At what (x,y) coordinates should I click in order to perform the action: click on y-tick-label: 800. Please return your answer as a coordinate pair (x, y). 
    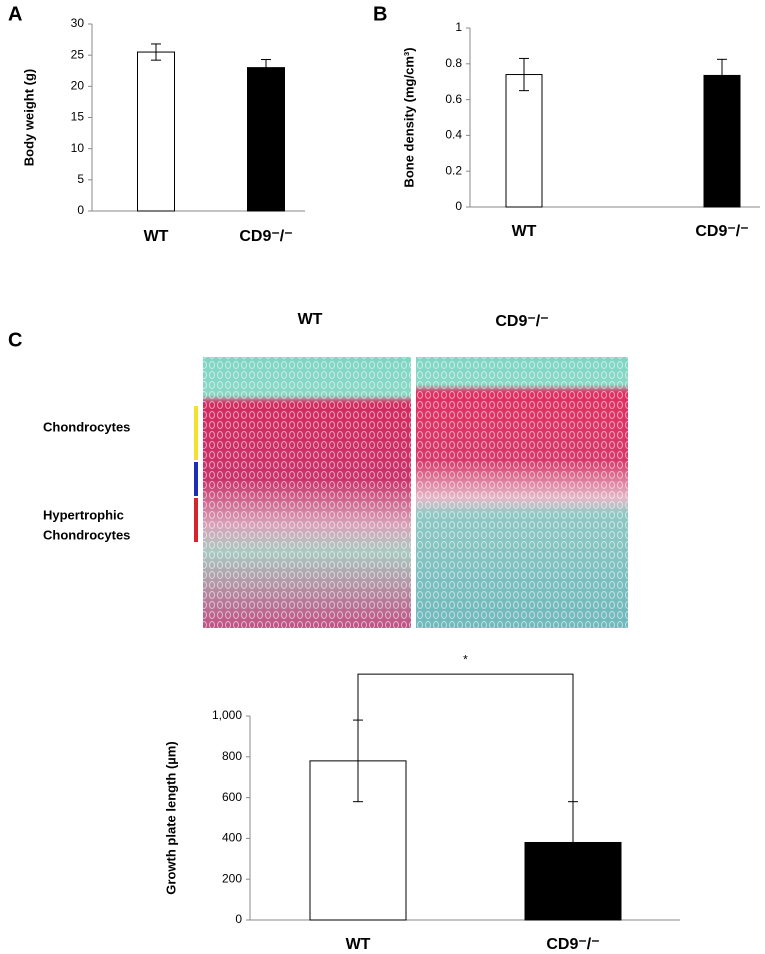
    Looking at the image, I should click on (232, 756).